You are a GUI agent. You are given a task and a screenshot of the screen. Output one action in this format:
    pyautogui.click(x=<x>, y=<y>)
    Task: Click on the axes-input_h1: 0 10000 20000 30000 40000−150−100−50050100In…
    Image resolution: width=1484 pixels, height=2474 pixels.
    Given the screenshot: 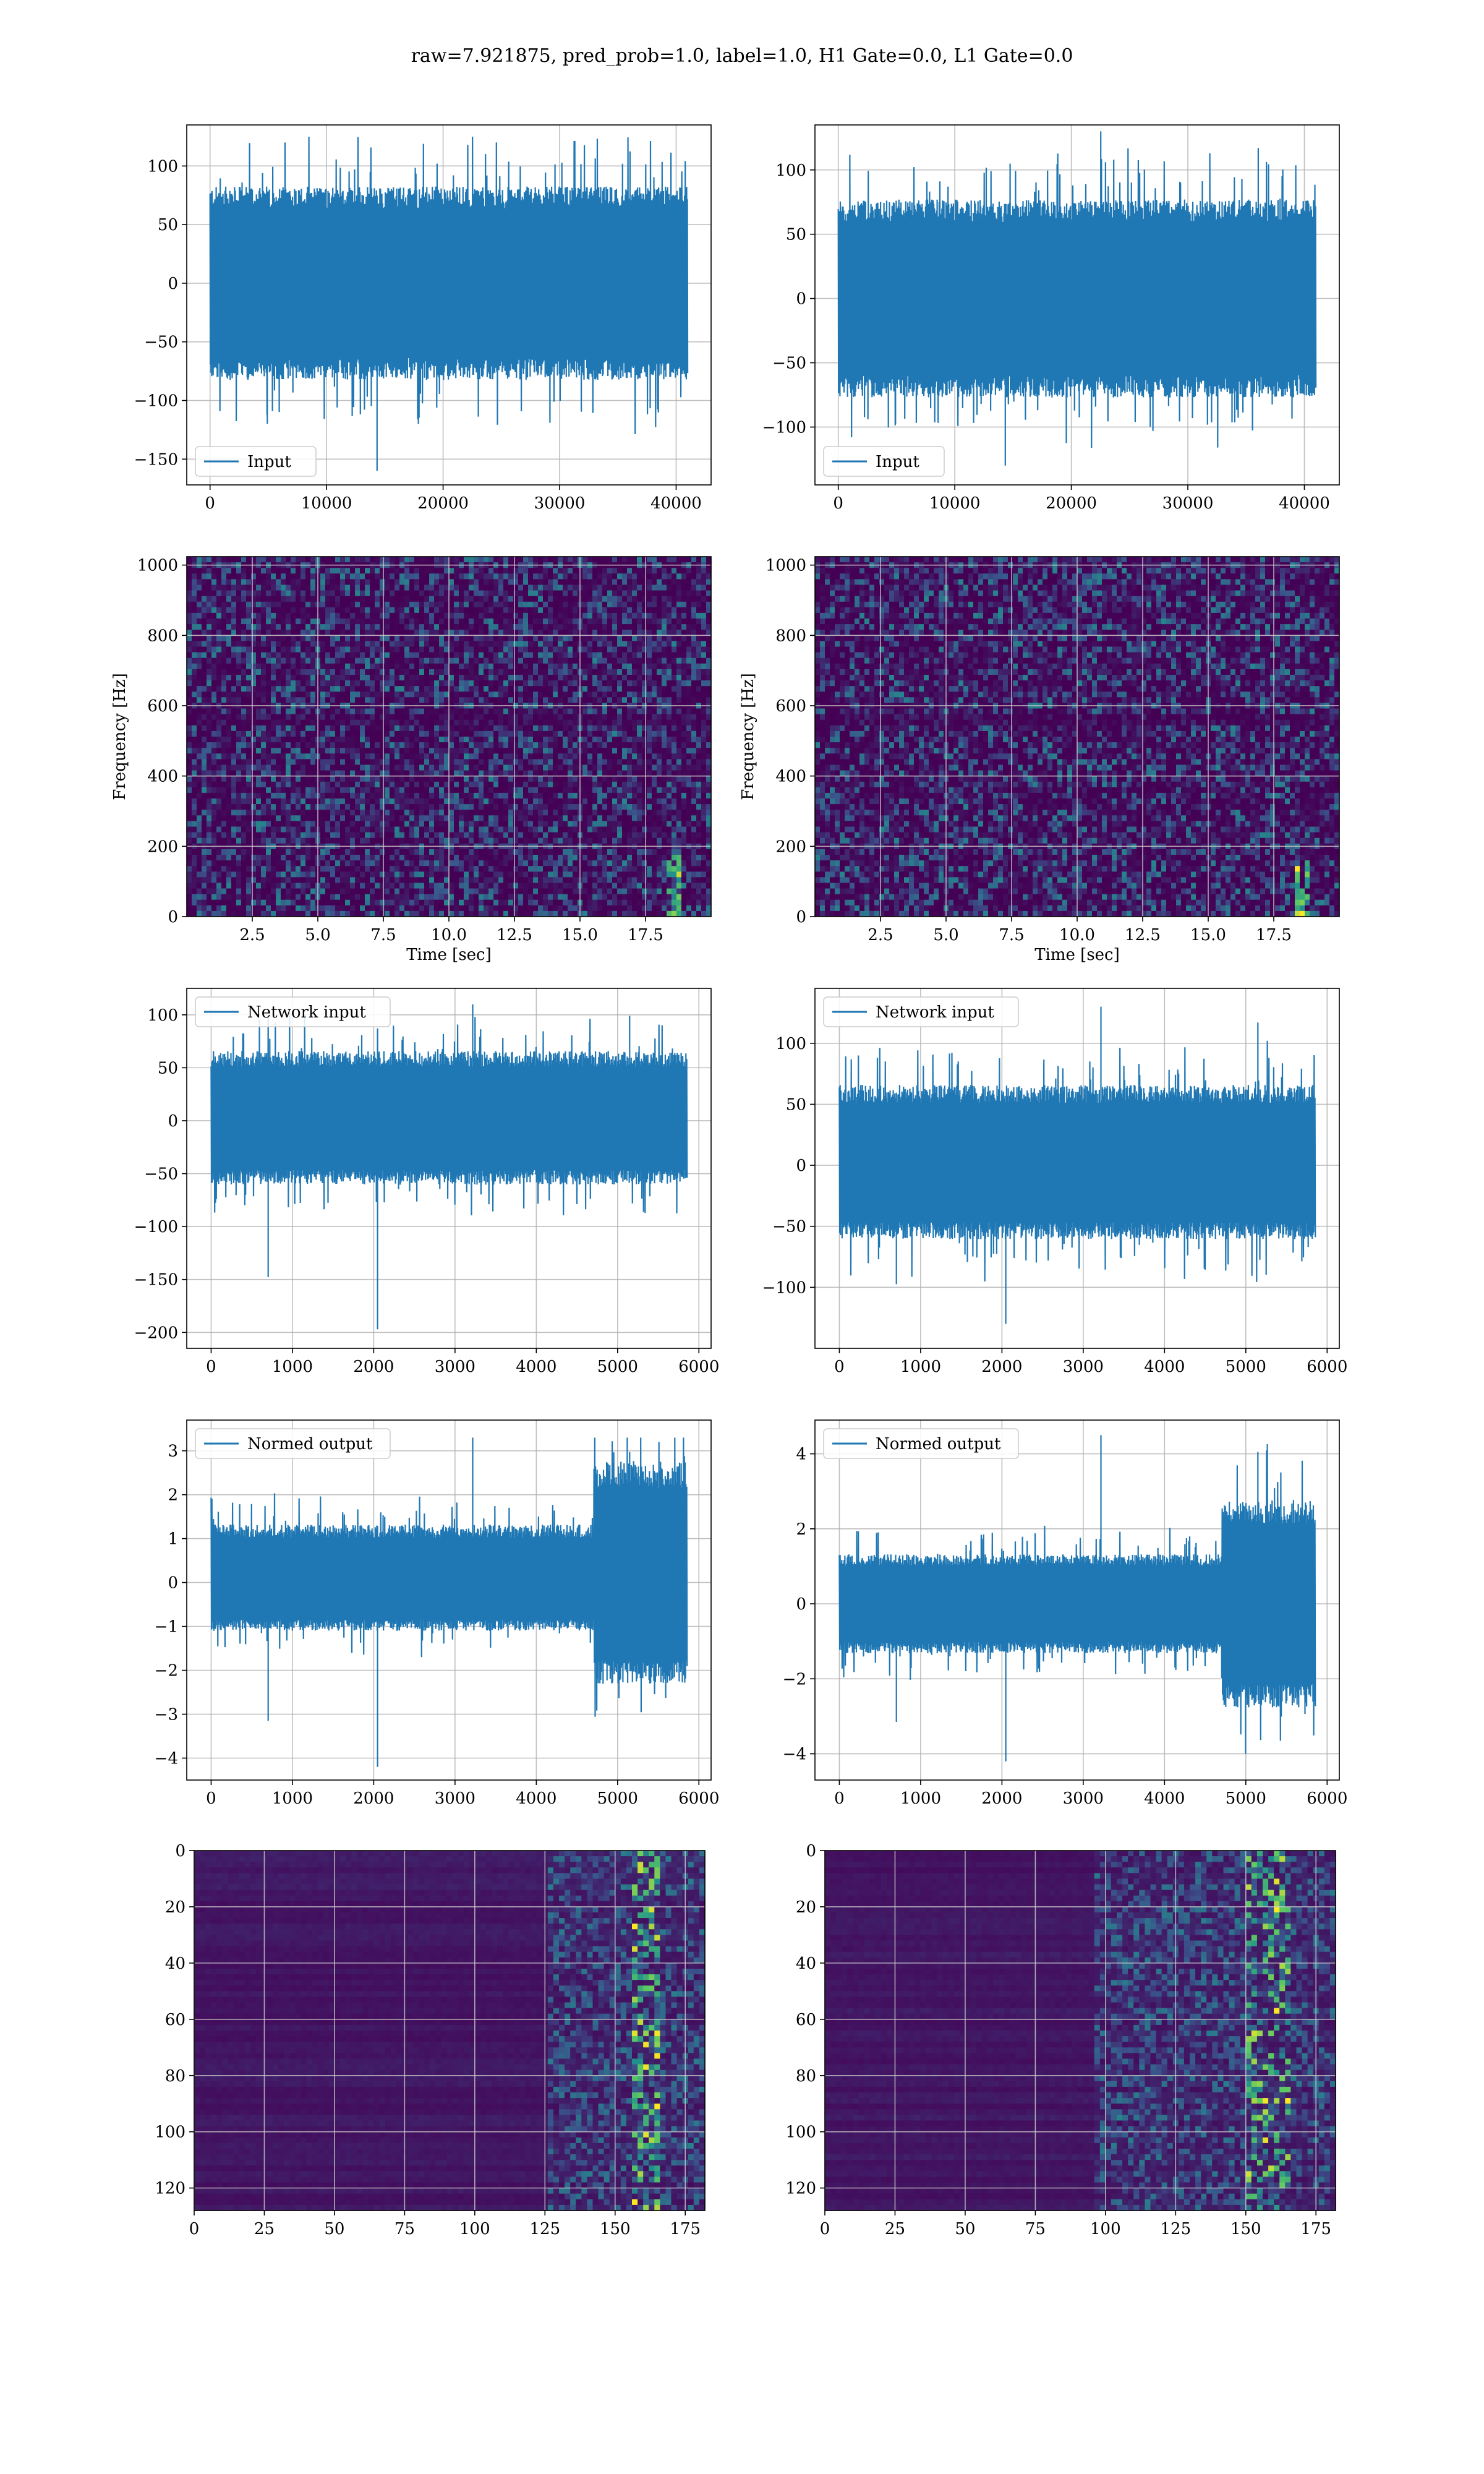 What is the action you would take?
    pyautogui.click(x=423, y=318)
    